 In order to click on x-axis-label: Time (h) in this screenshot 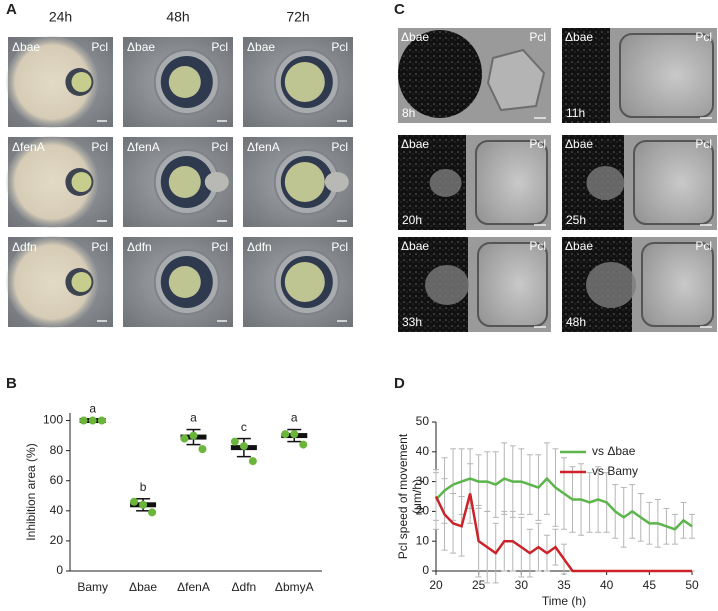, I will do `click(564, 601)`.